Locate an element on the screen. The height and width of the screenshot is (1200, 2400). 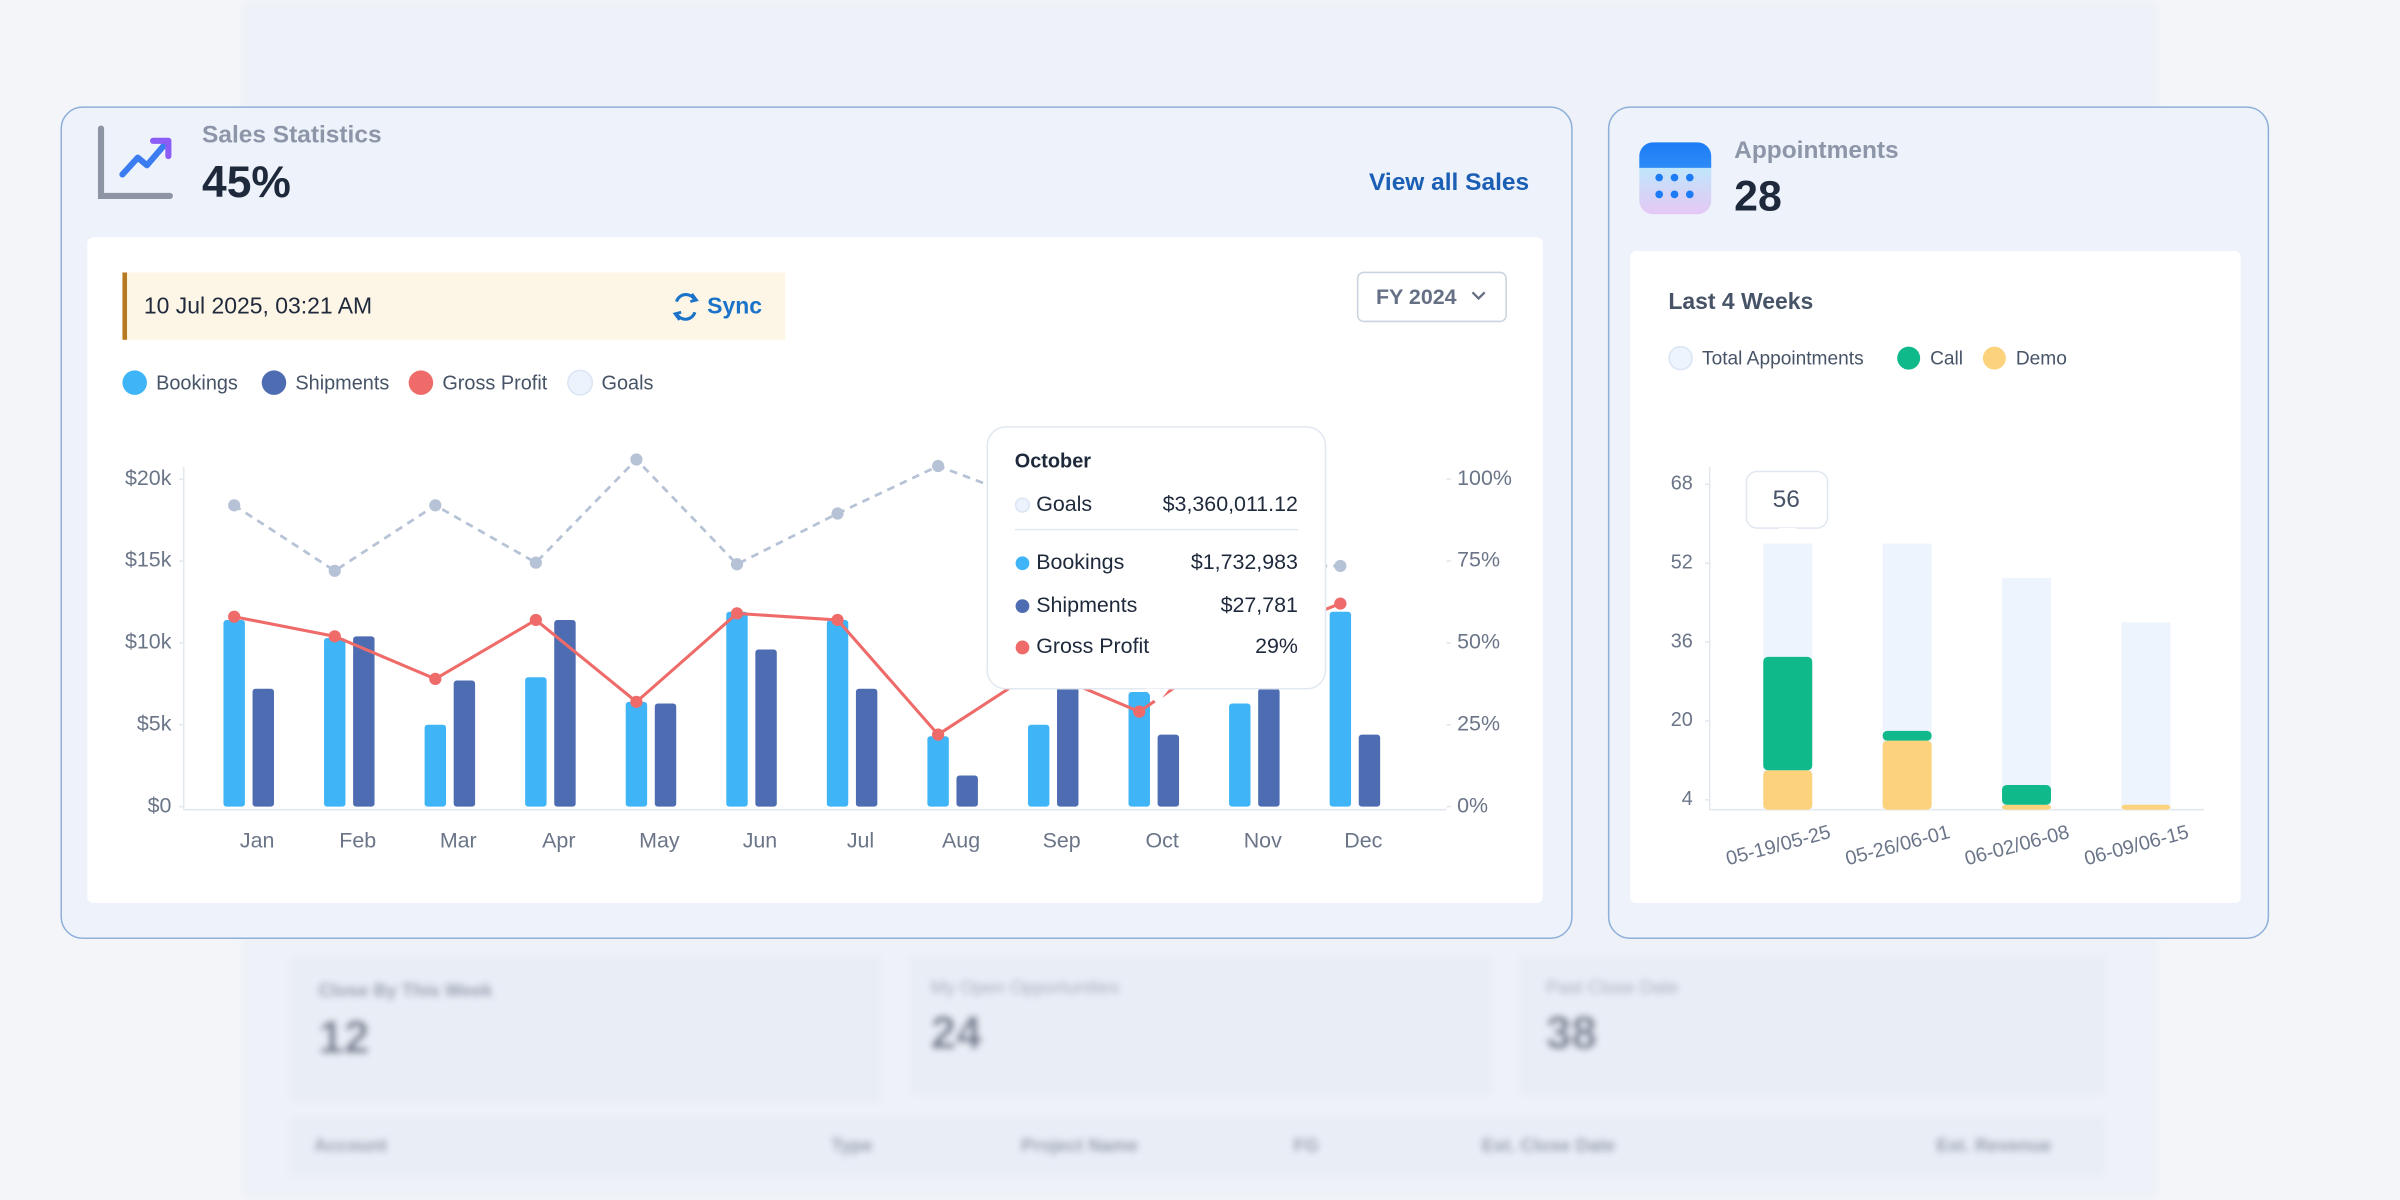
legend-label: Bookings is located at coordinates (197, 383).